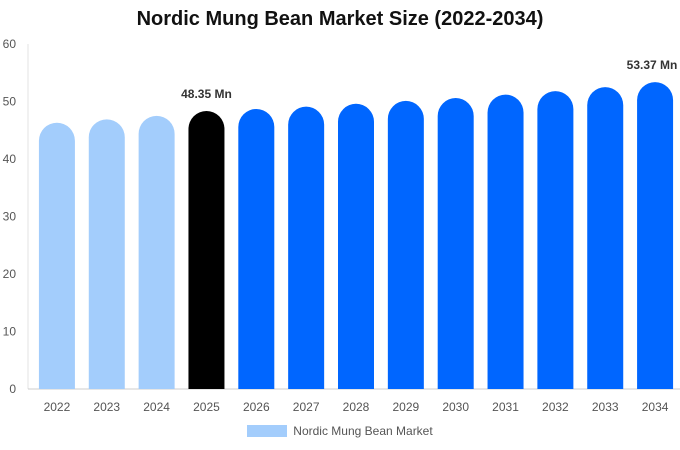 The height and width of the screenshot is (450, 680). I want to click on y-tick-label: 50, so click(10, 102).